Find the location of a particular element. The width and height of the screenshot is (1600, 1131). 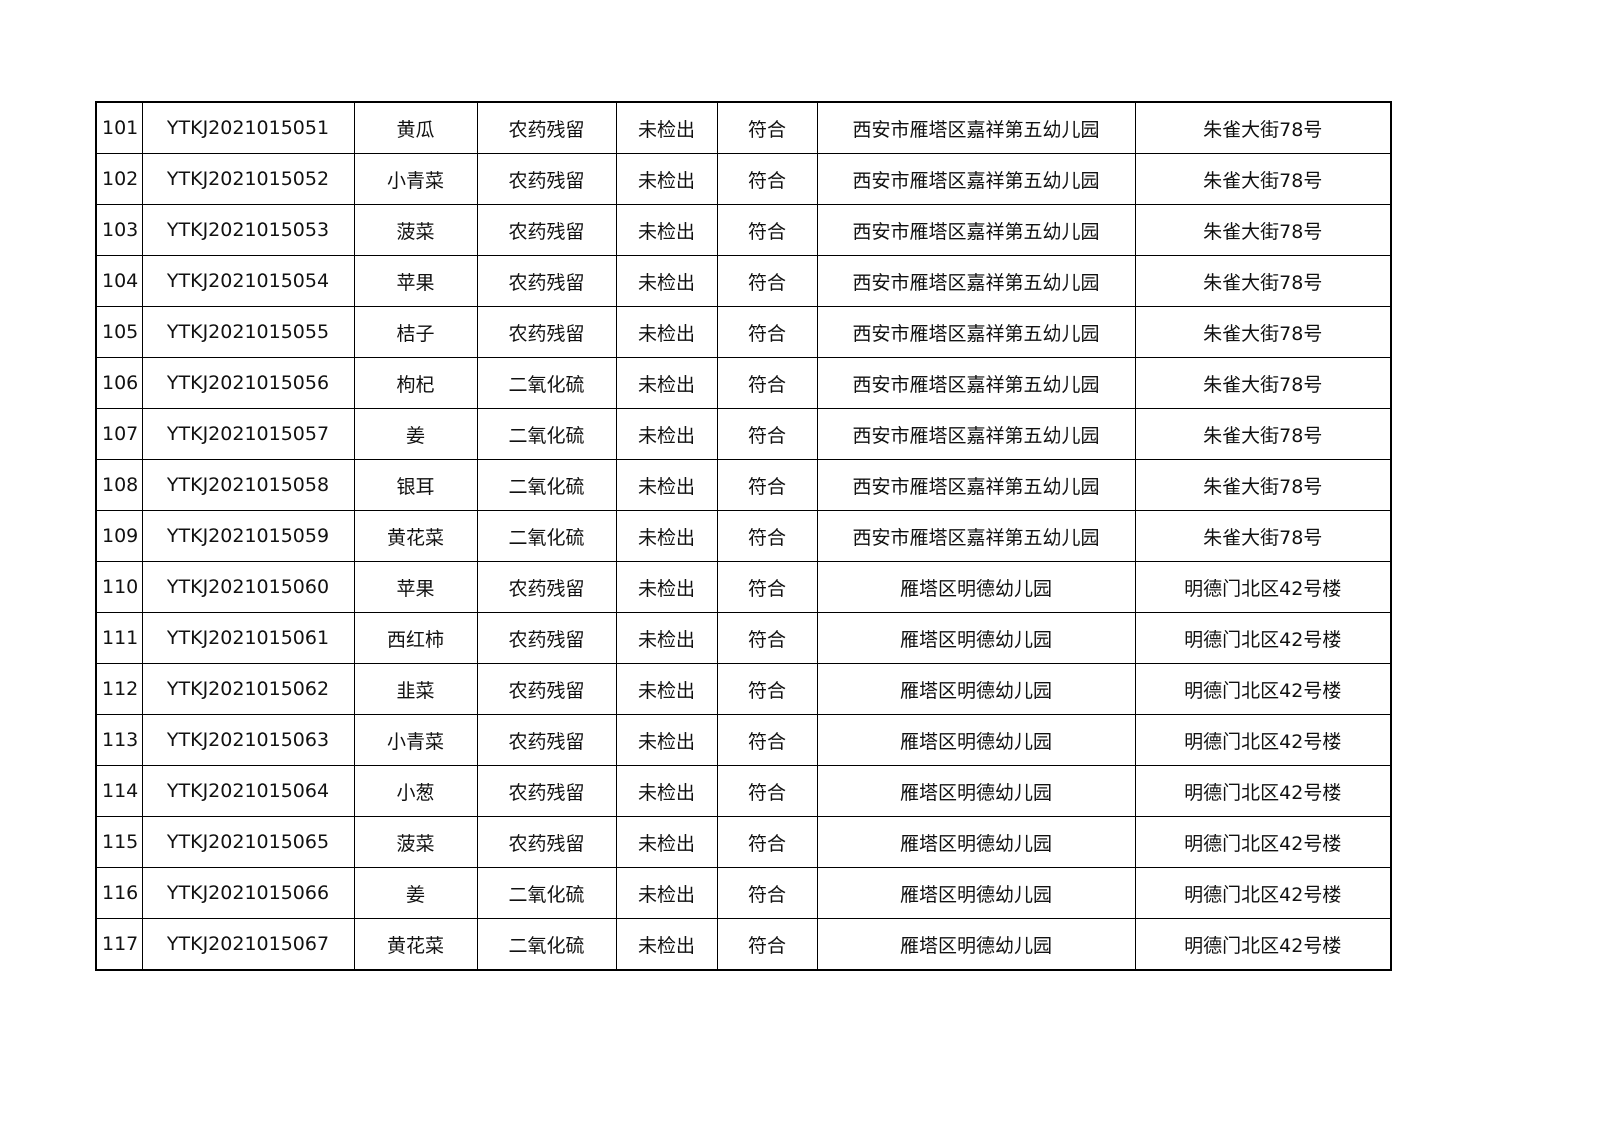

sample-id-cell: YTKJ2021015062 is located at coordinates (248, 689).